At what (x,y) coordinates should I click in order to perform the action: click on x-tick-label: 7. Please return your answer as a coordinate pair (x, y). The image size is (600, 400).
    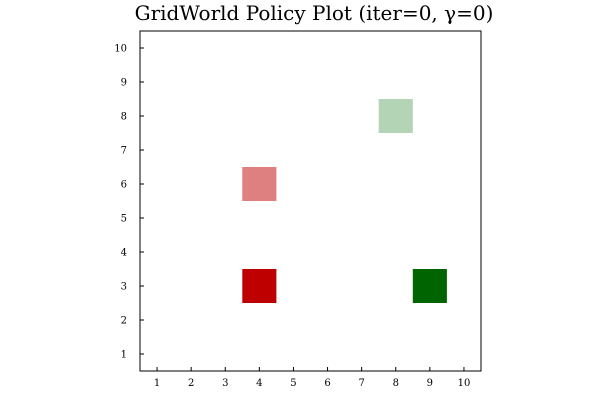
    Looking at the image, I should click on (361, 383).